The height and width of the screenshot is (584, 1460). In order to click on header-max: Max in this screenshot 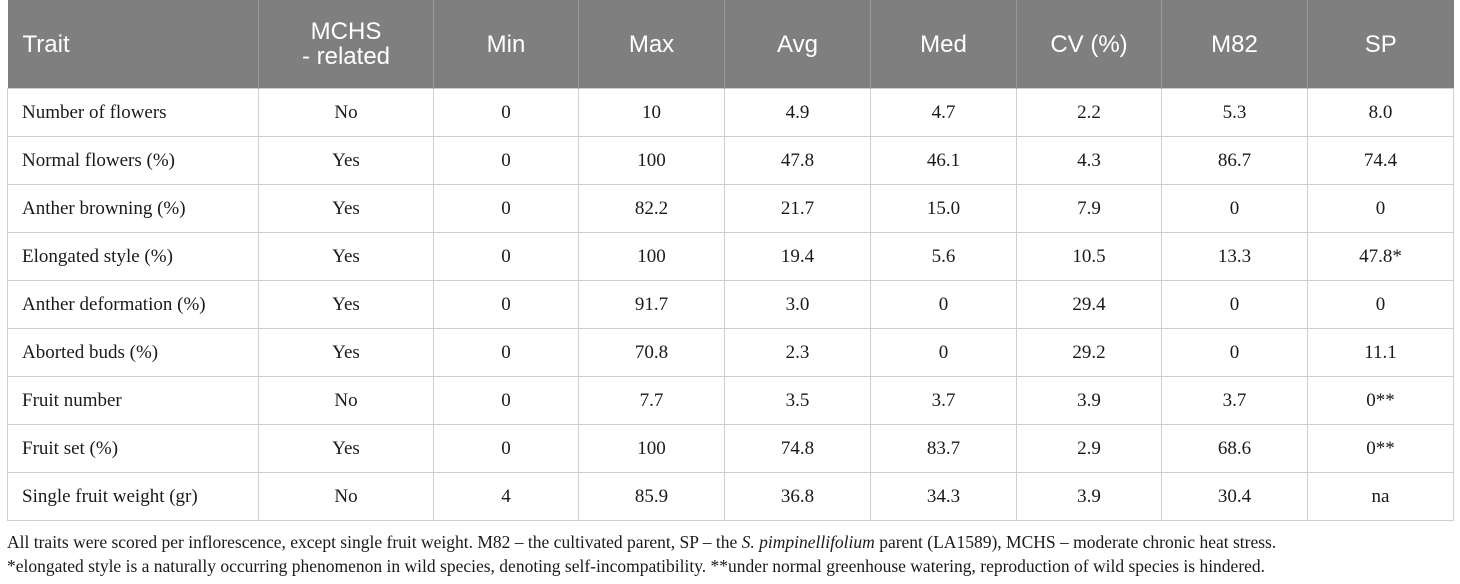, I will do `click(651, 44)`.